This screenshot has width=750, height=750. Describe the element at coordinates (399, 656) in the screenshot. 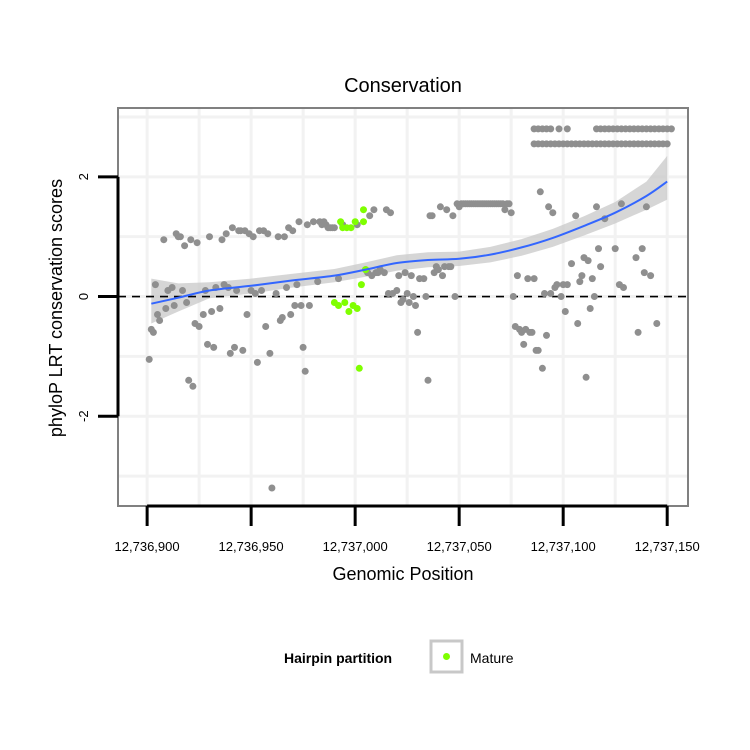

I see `legend: Hairpin partition Mature` at that location.